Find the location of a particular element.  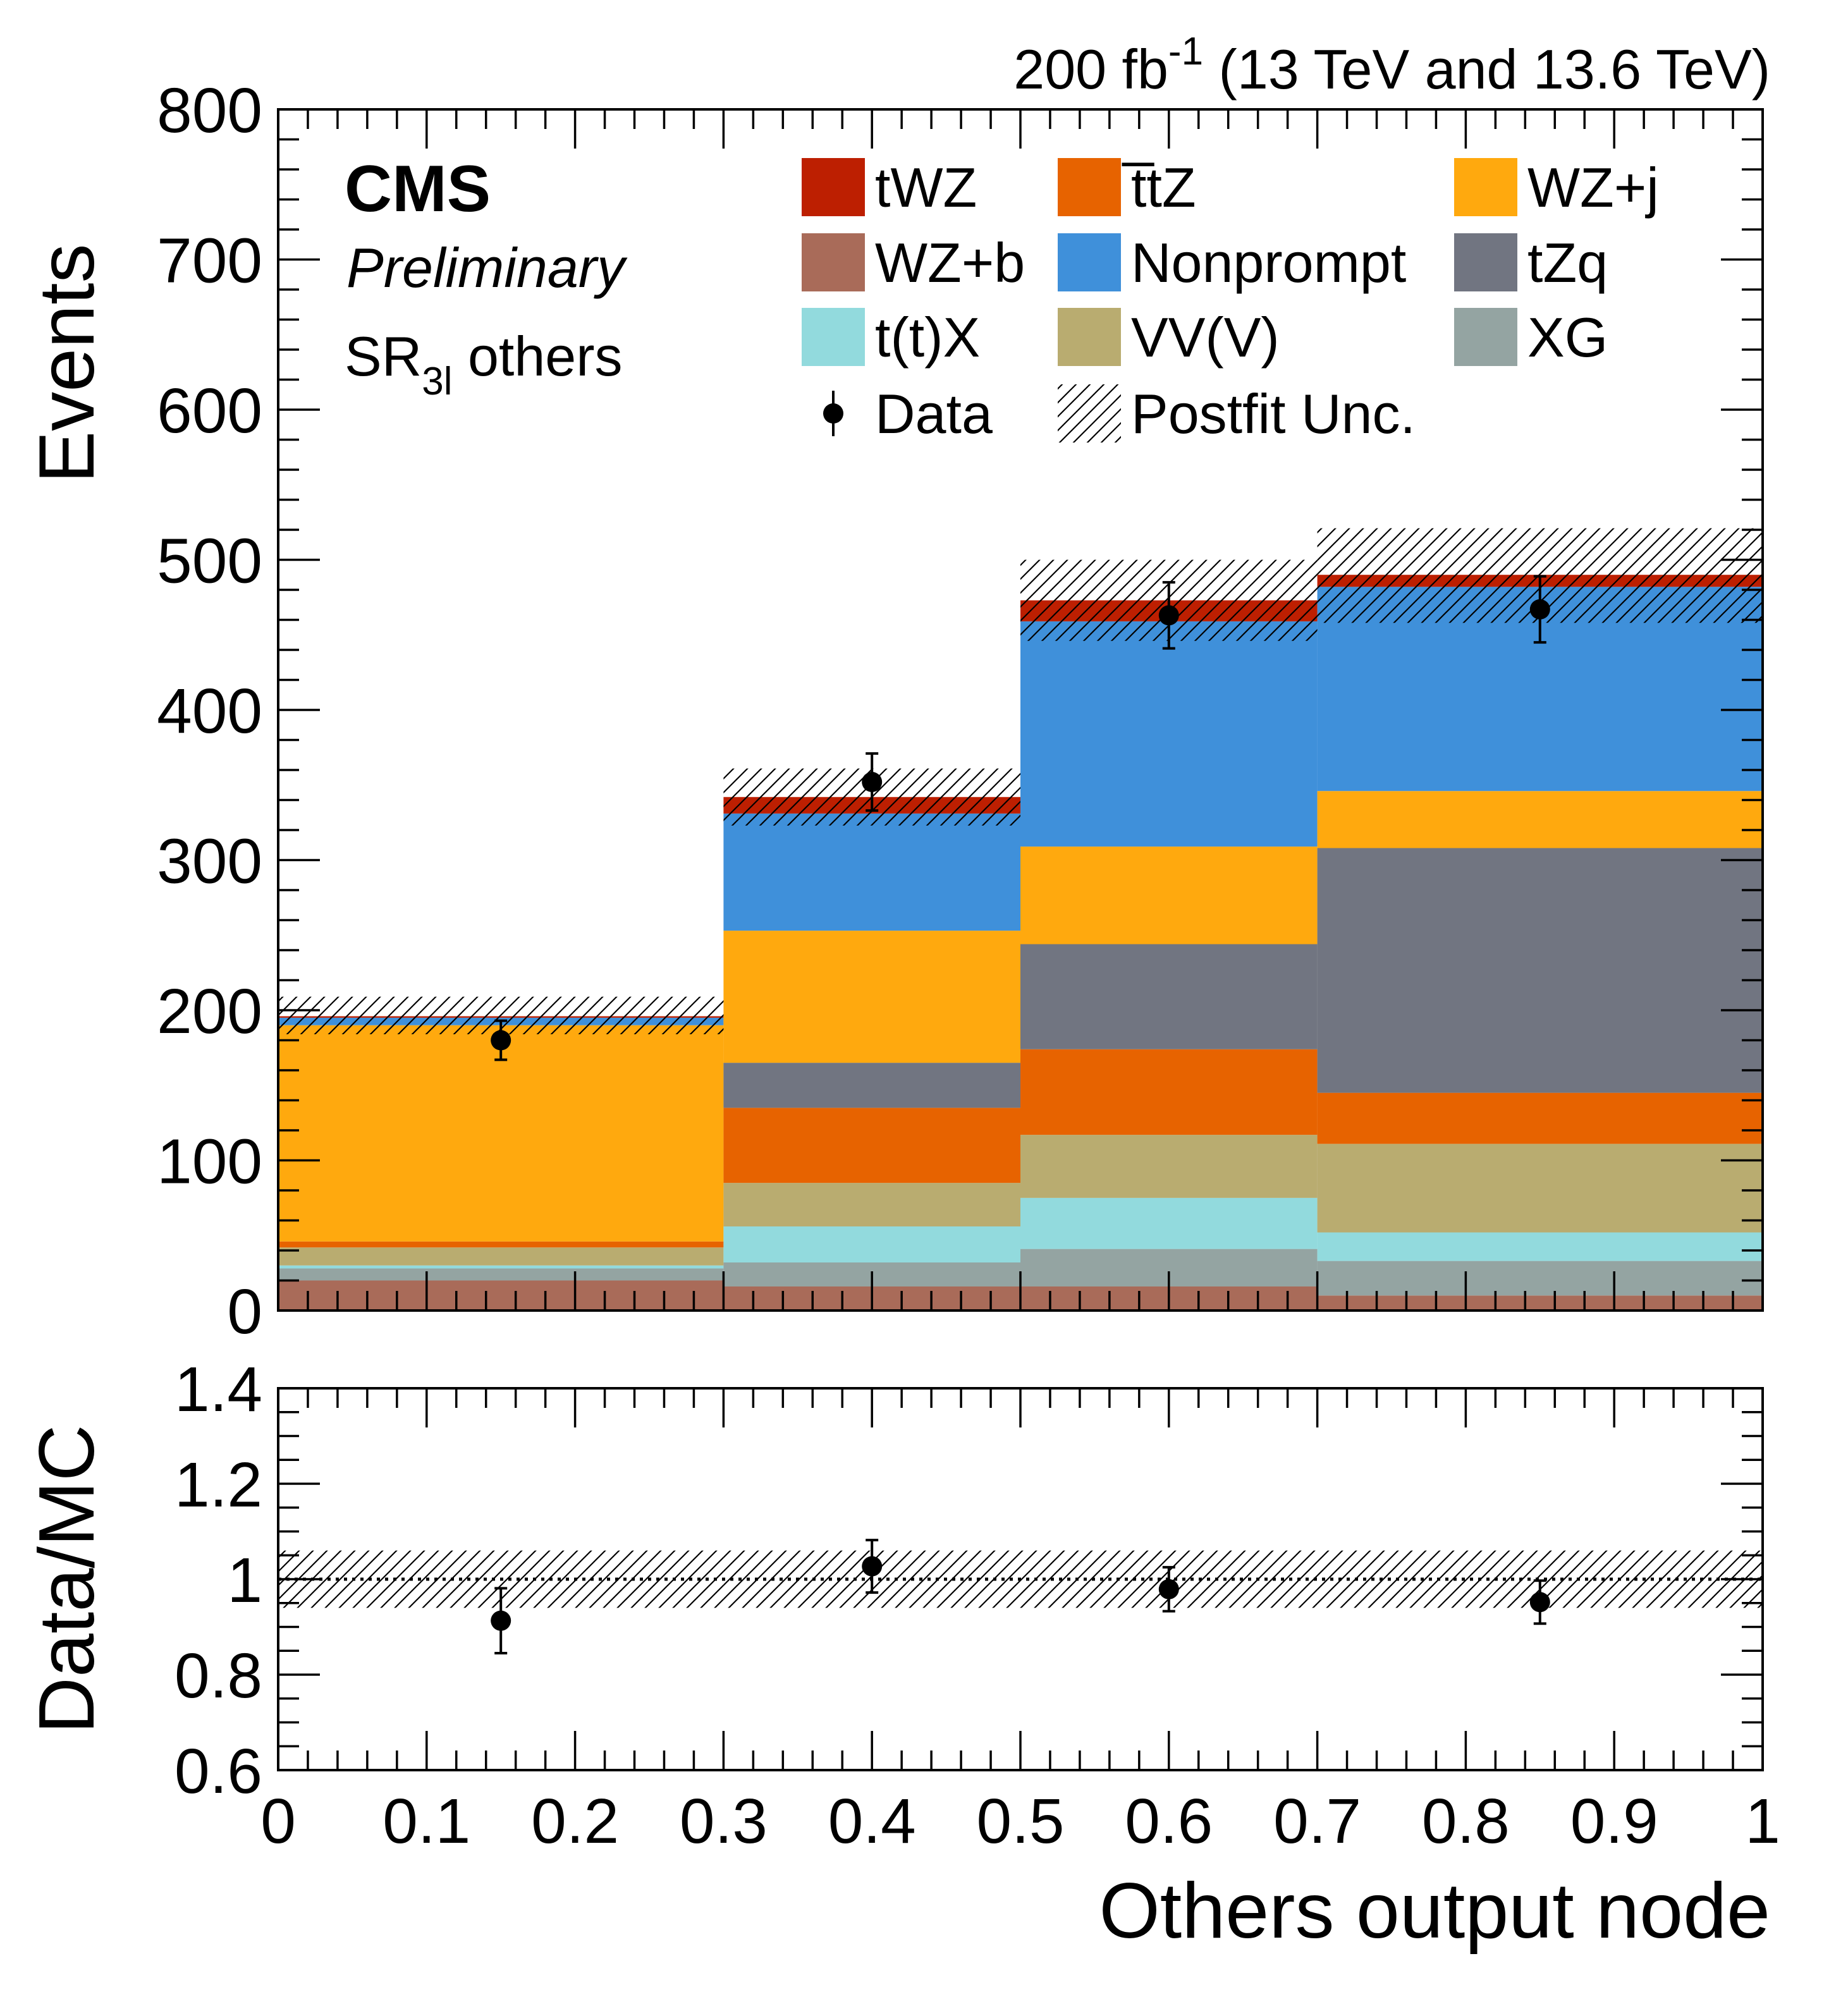

y-tick-label-top: 0 is located at coordinates (244, 1311).